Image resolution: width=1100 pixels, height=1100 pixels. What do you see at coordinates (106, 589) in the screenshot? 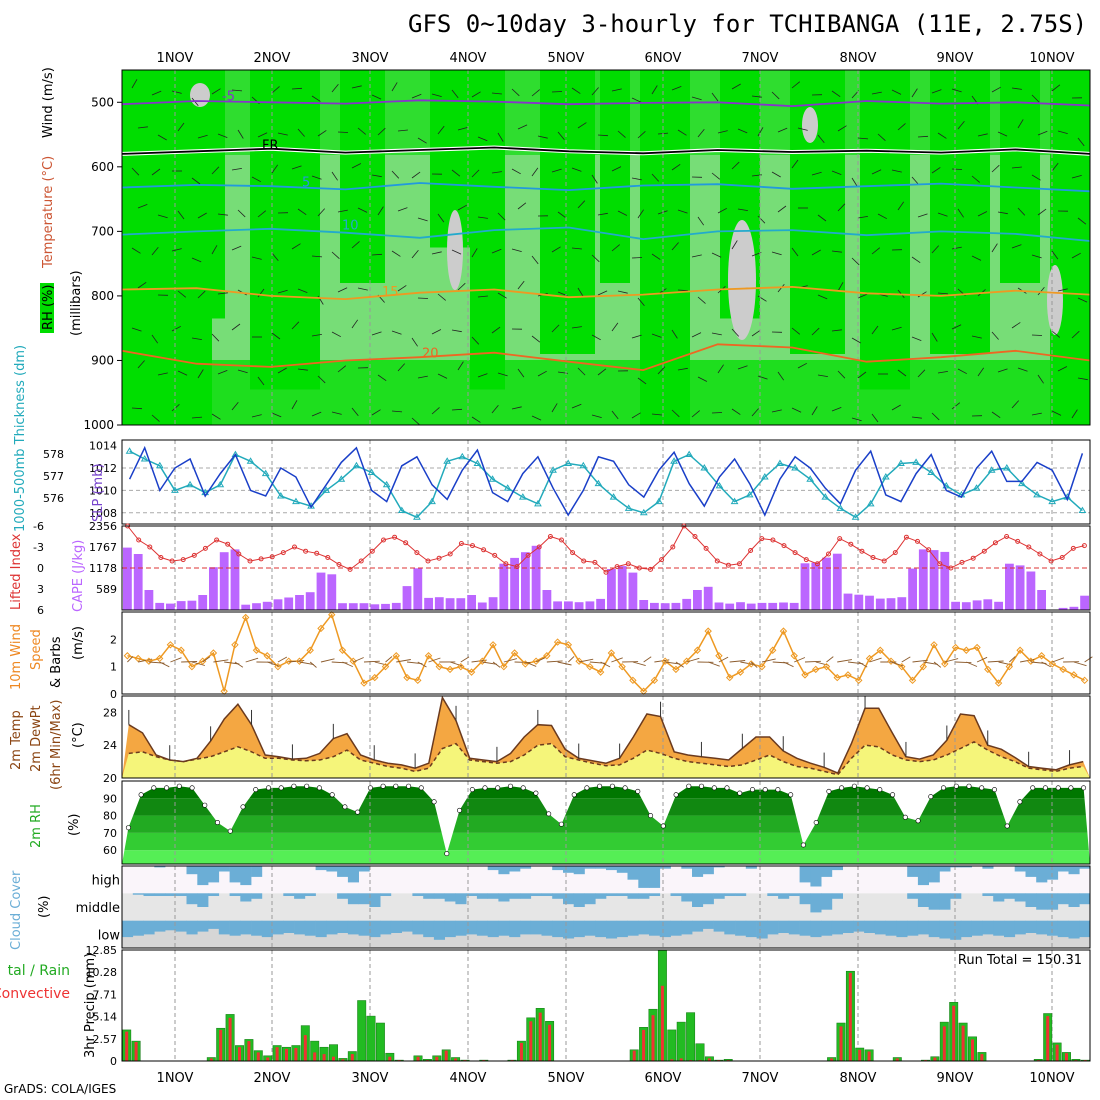
I see `cape-tick-label: 589` at bounding box center [106, 589].